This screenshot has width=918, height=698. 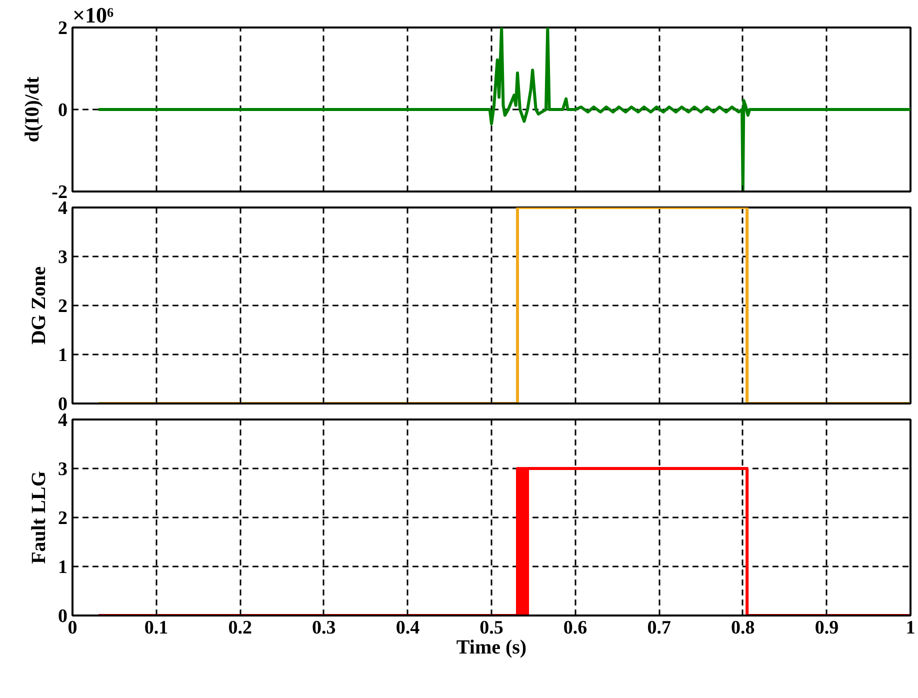 What do you see at coordinates (93, 15) in the screenshot?
I see `annotation: ×10⁶` at bounding box center [93, 15].